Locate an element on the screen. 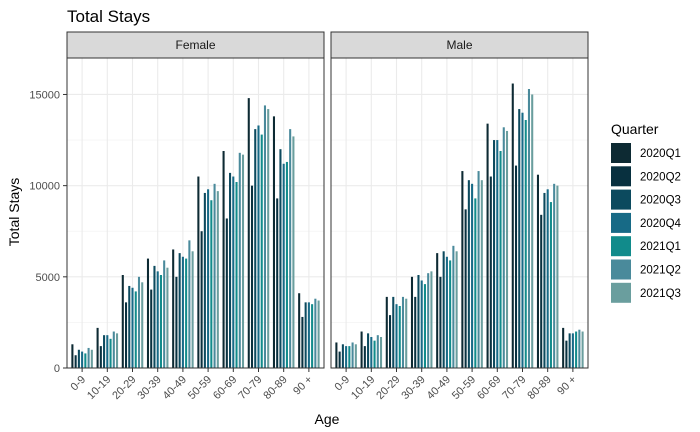 The height and width of the screenshot is (432, 700). legend-key-2020q2 is located at coordinates (621, 176).